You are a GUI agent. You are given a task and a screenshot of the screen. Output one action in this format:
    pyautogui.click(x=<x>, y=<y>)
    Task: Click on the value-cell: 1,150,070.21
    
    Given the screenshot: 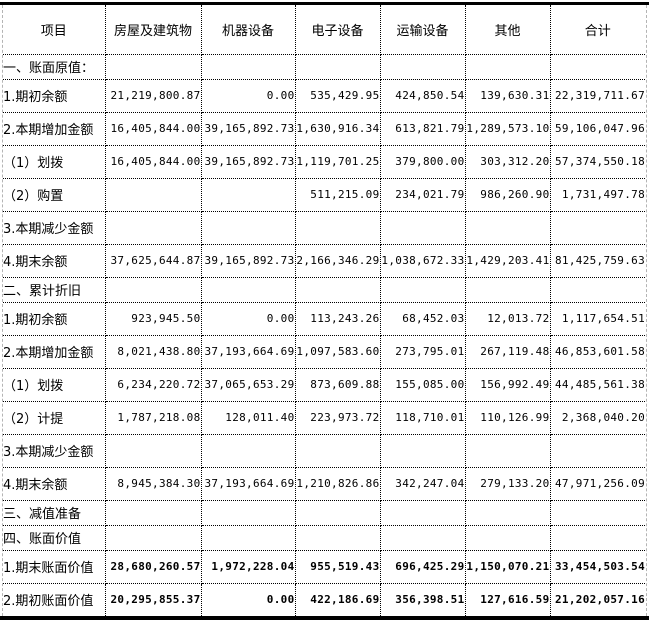 What is the action you would take?
    pyautogui.click(x=507, y=566)
    